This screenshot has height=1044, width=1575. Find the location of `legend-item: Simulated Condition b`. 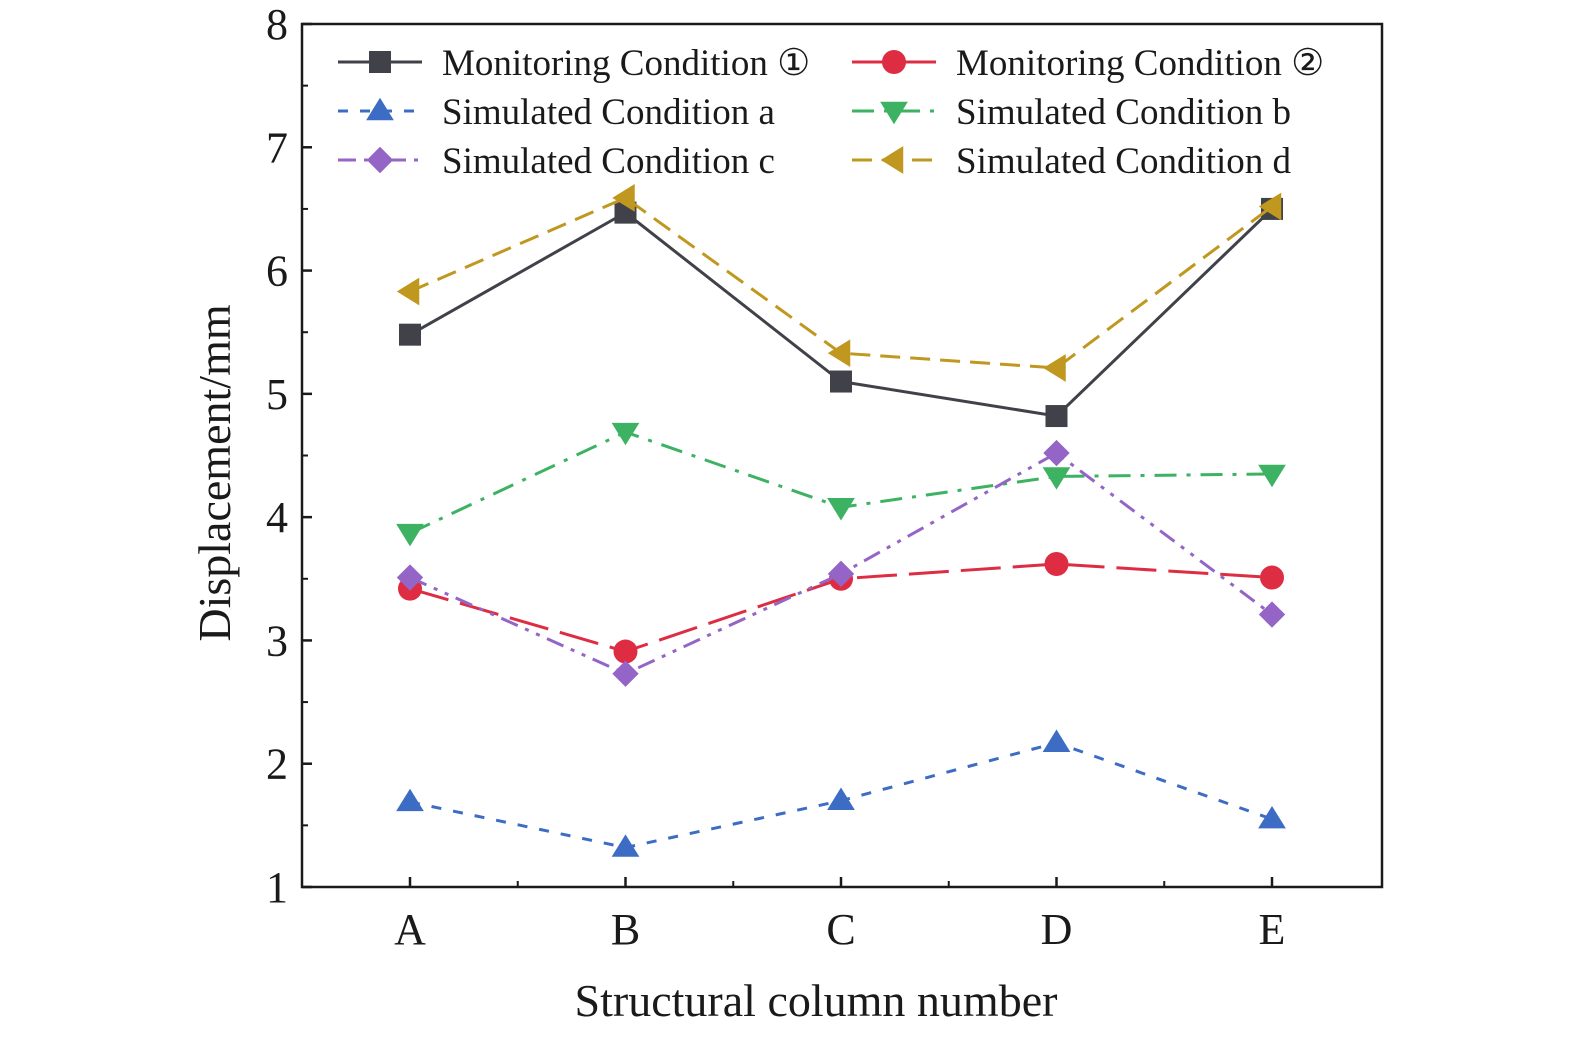

legend-item: Simulated Condition b is located at coordinates (1071, 112).